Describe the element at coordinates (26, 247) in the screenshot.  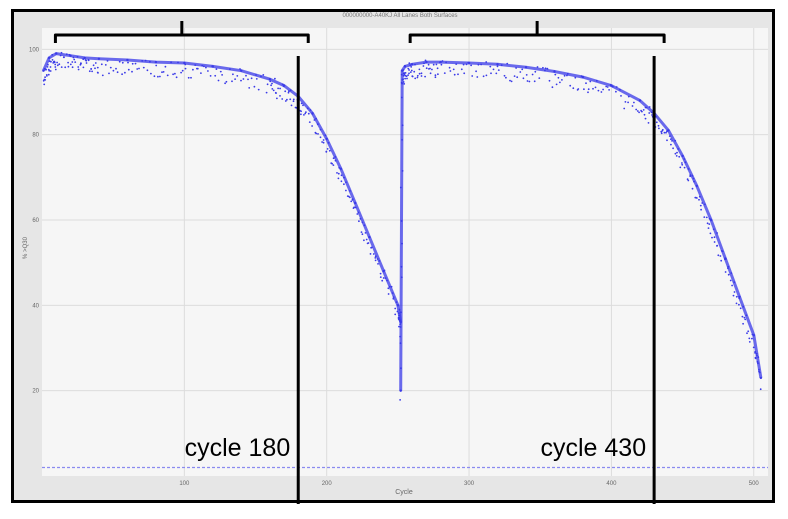
I see `y-axis-label: % >Q30` at that location.